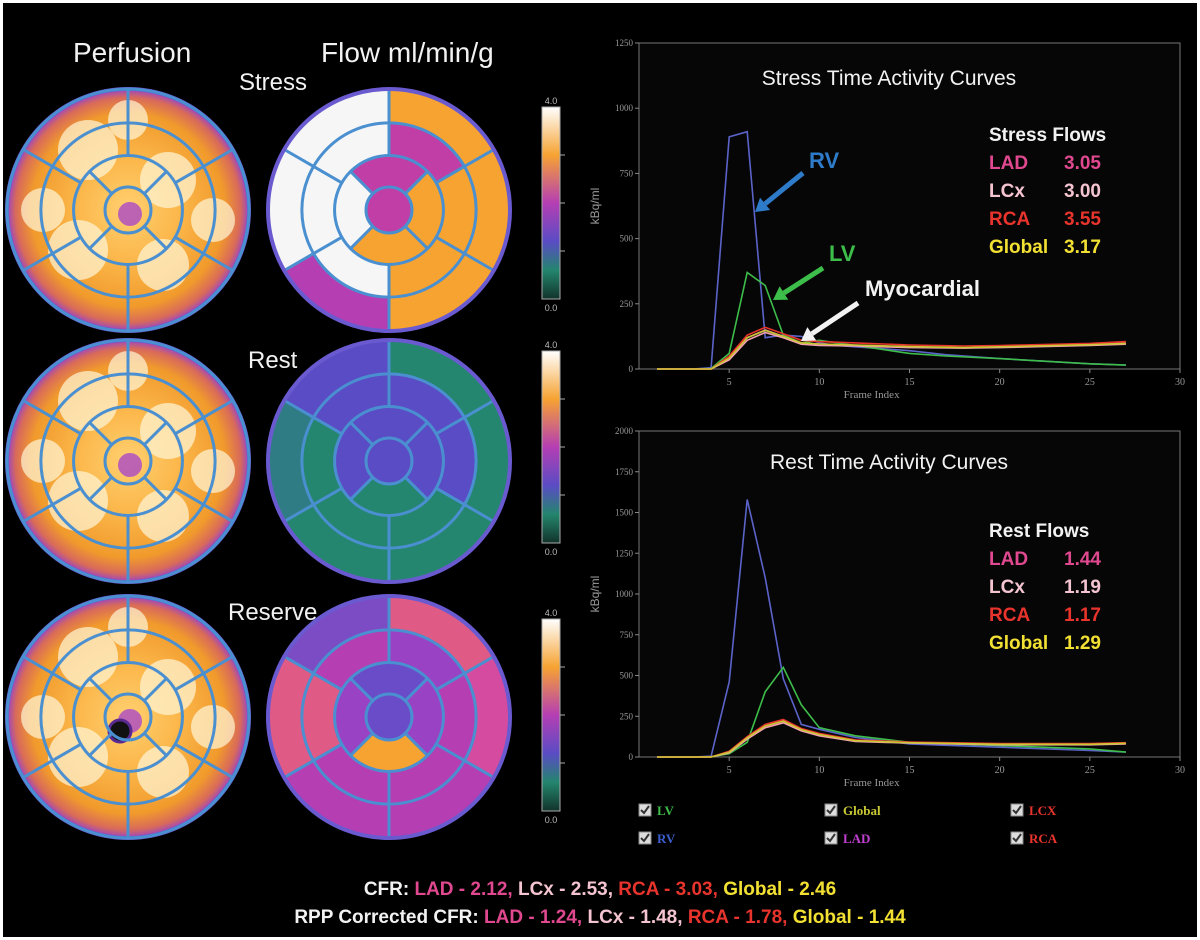  Describe the element at coordinates (386, 889) in the screenshot. I see `cfr-label: CFR:` at that location.